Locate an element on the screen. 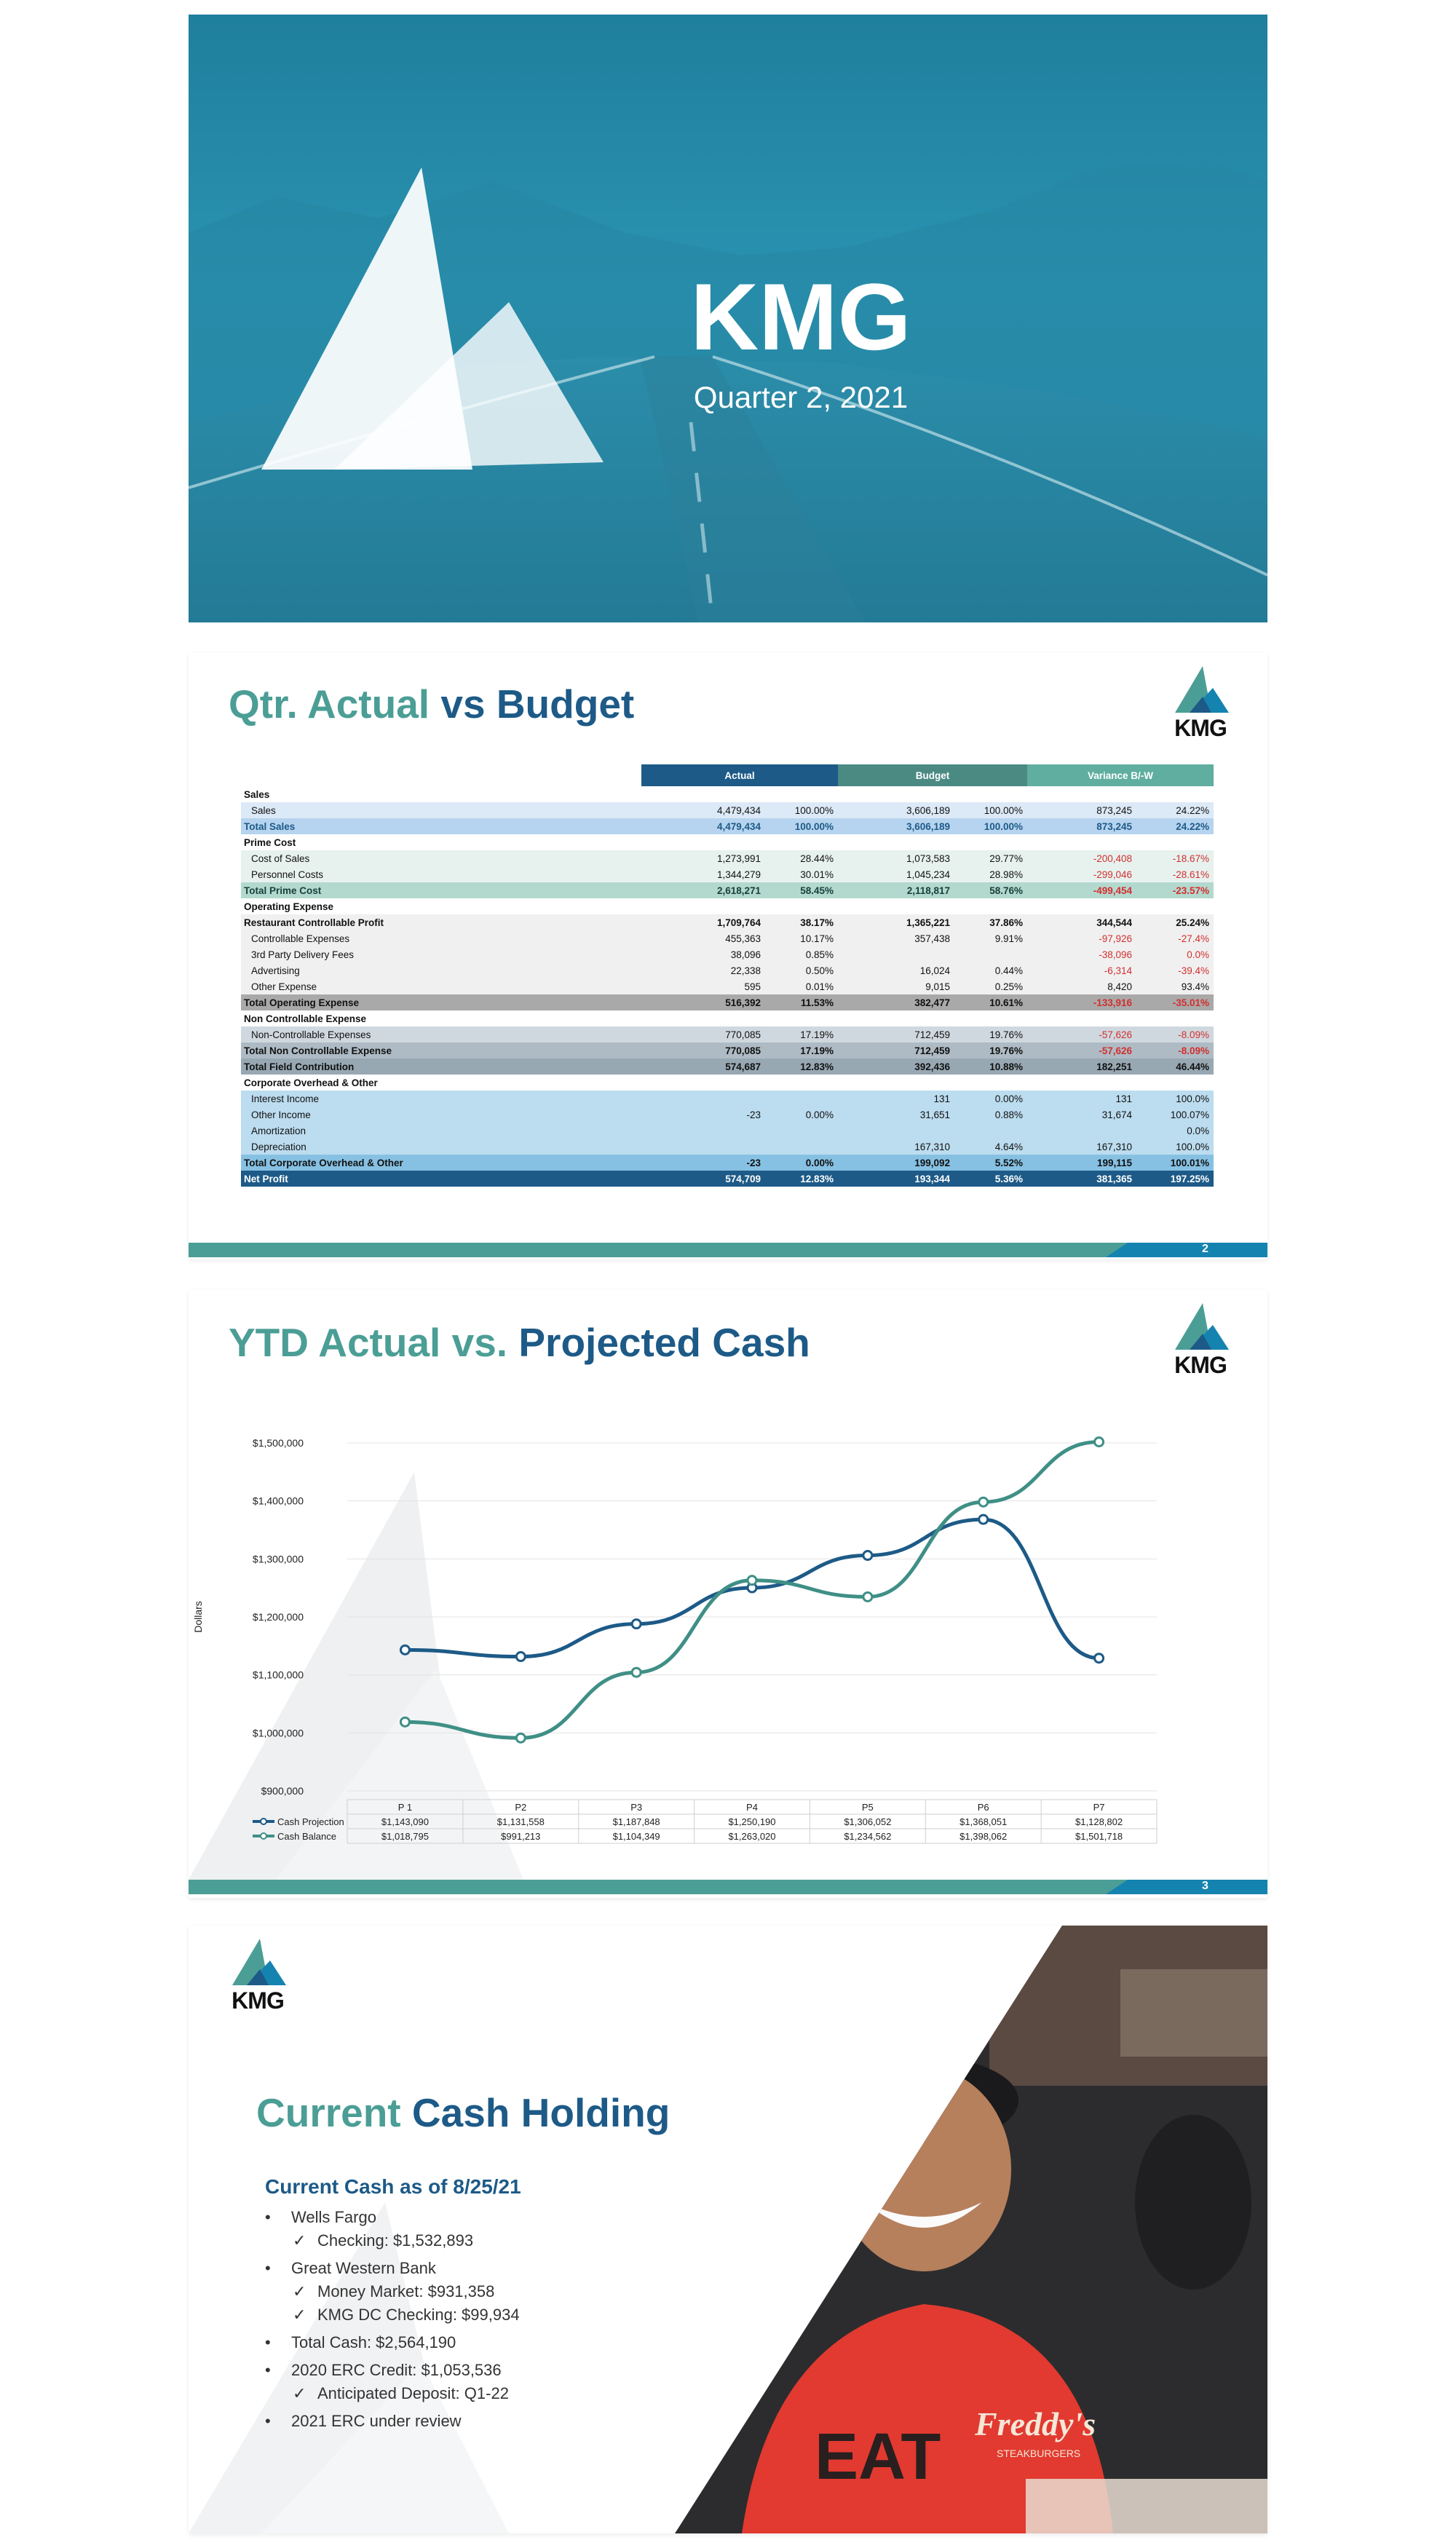 The width and height of the screenshot is (1456, 2548). budget-percent: 0.25% is located at coordinates (1009, 986).